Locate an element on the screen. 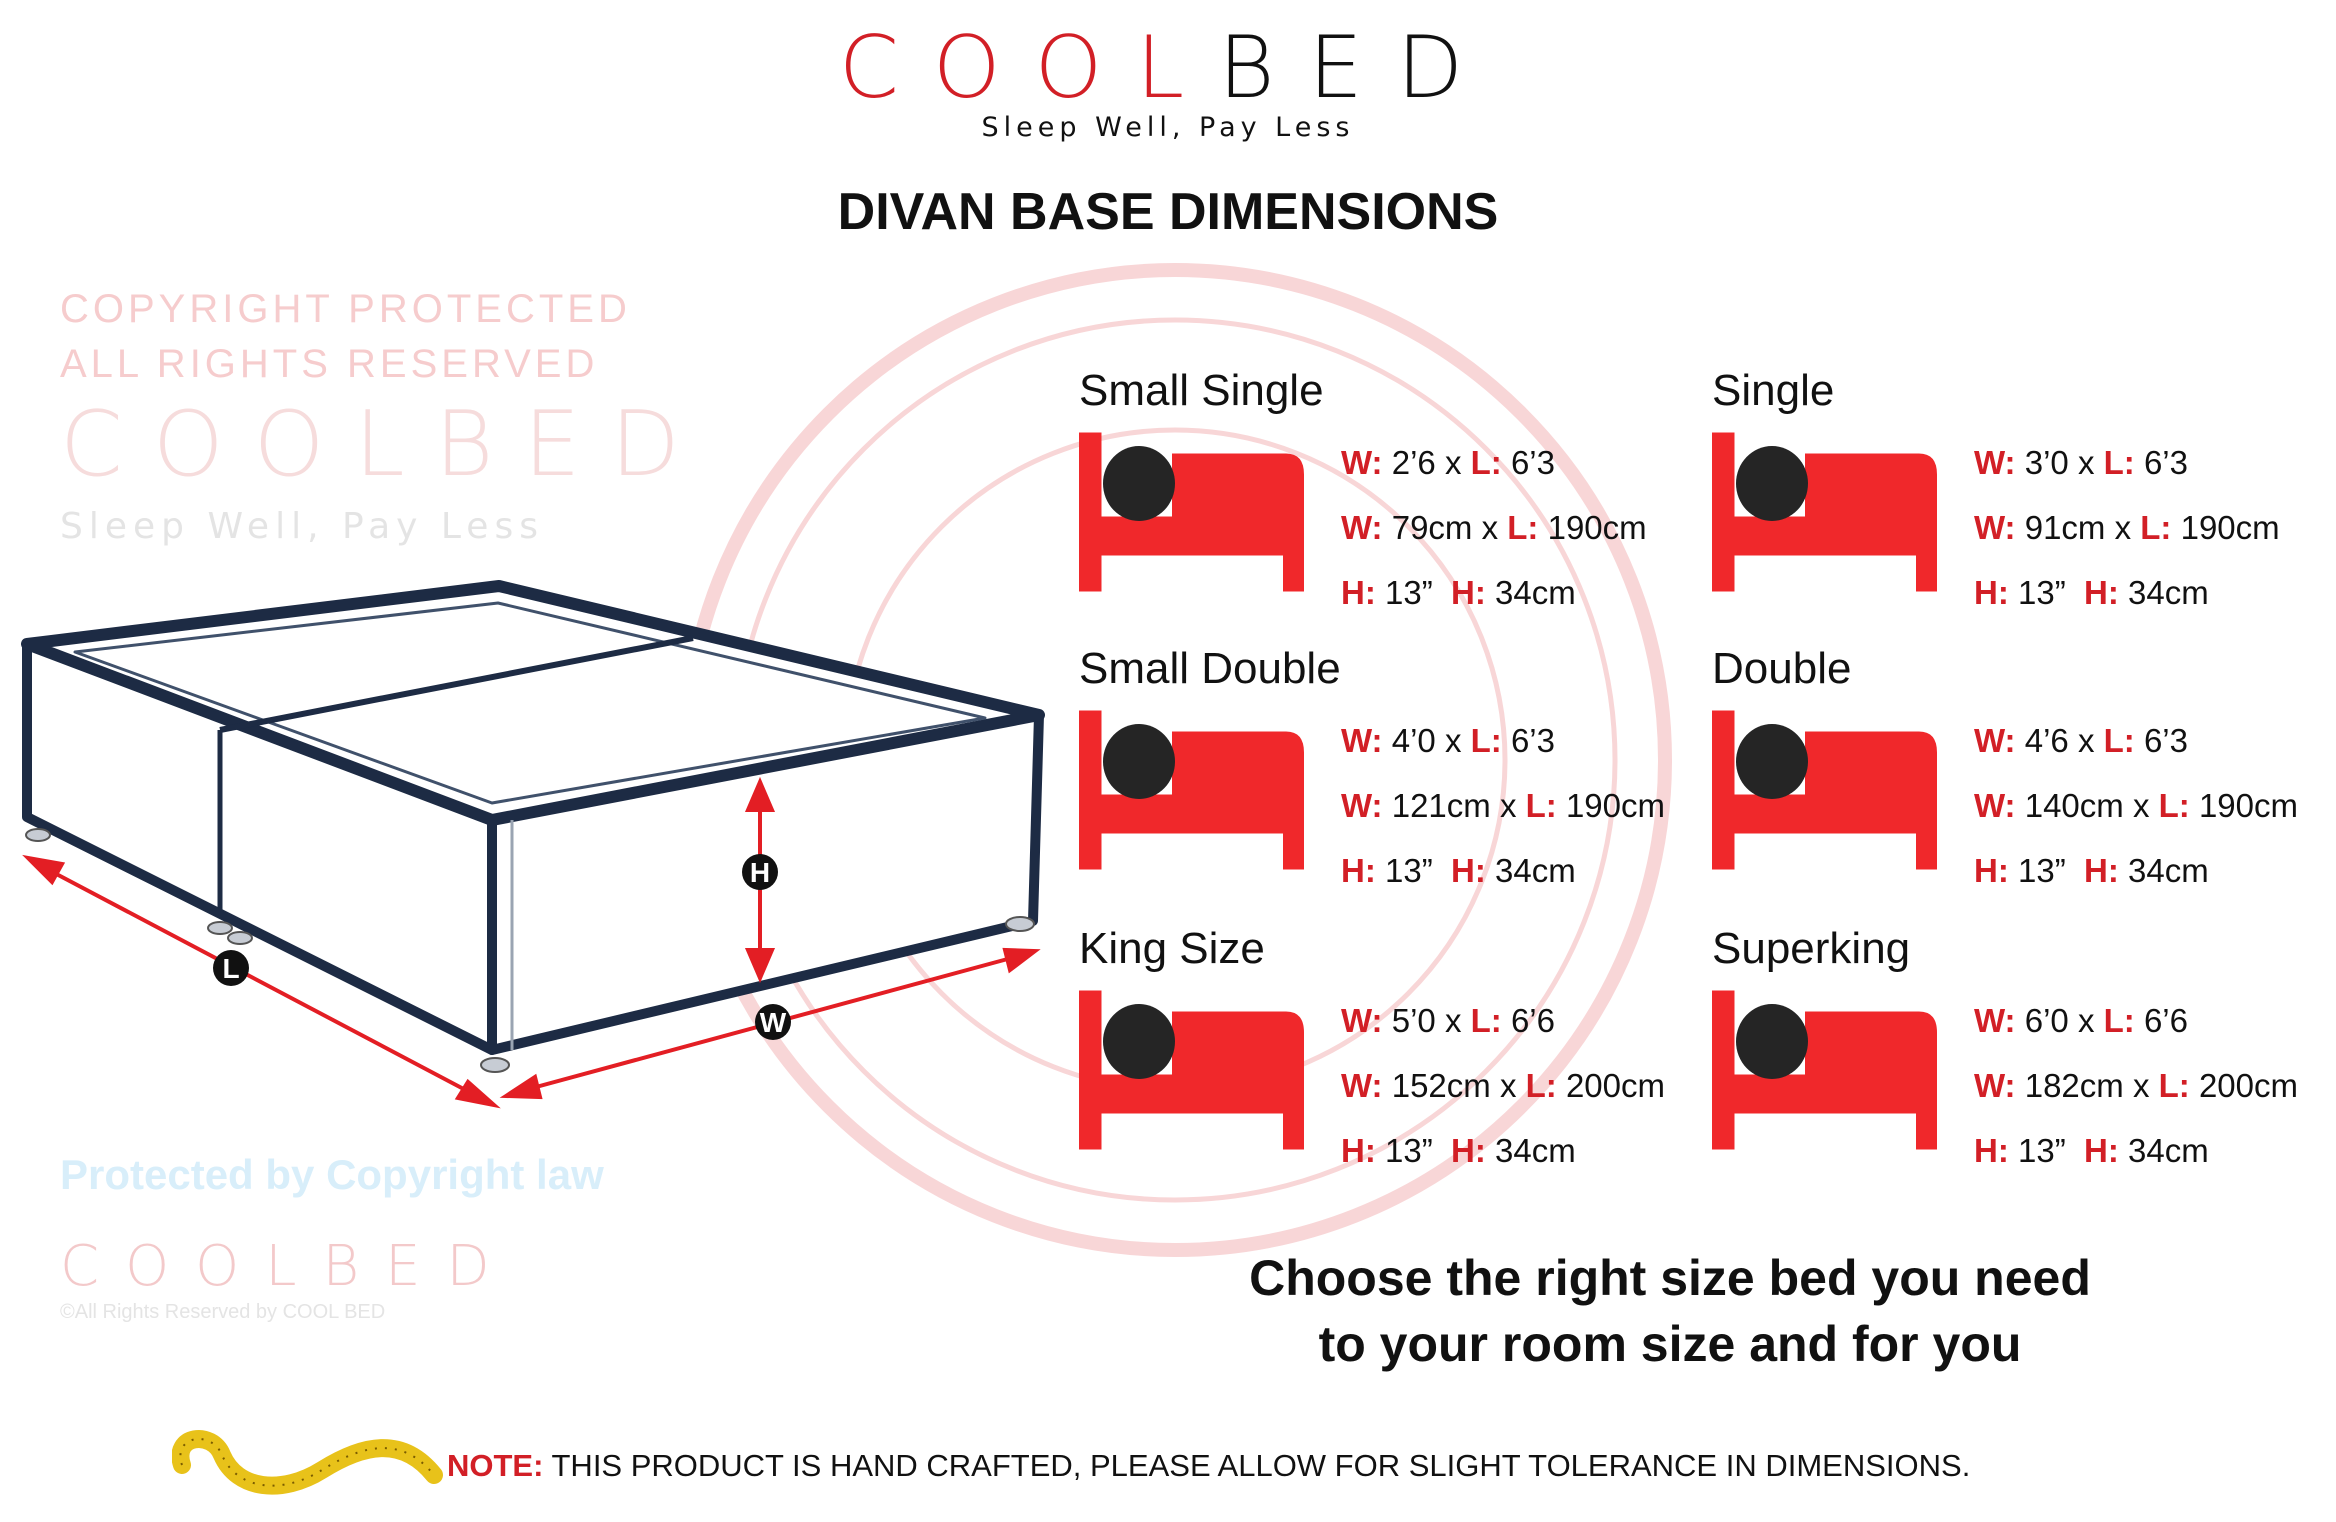 The width and height of the screenshot is (2336, 1522). watermark-note: Protected by Copyright law is located at coordinates (332, 1174).